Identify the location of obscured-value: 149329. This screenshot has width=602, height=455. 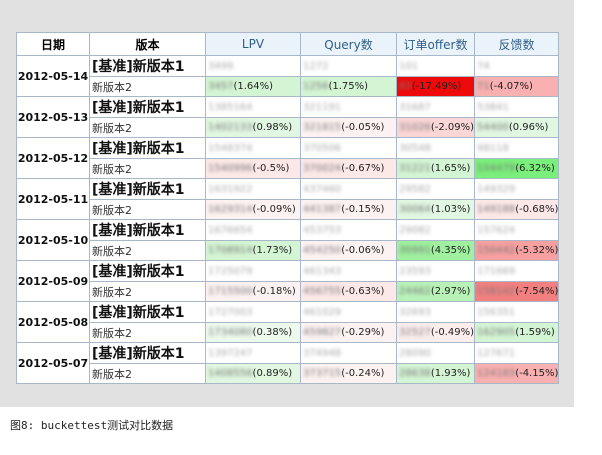
(496, 189).